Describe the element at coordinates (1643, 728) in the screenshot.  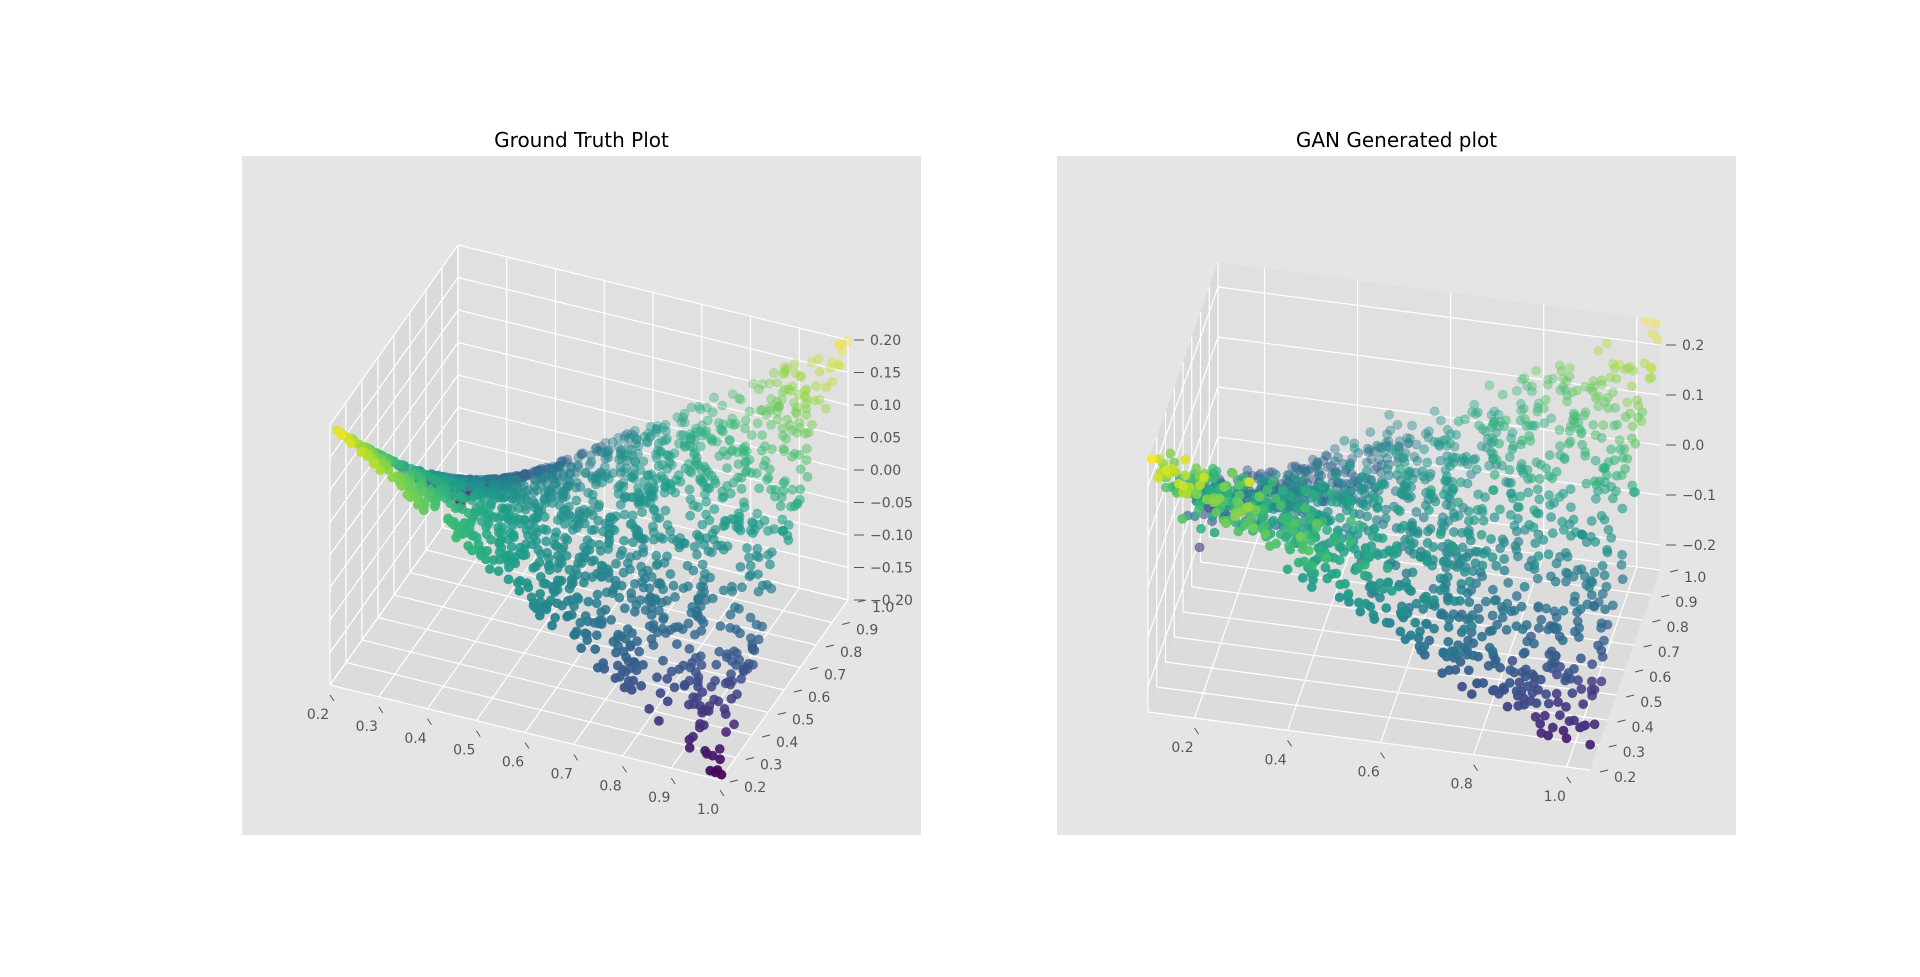
I see `y-tick-label: 0.4` at that location.